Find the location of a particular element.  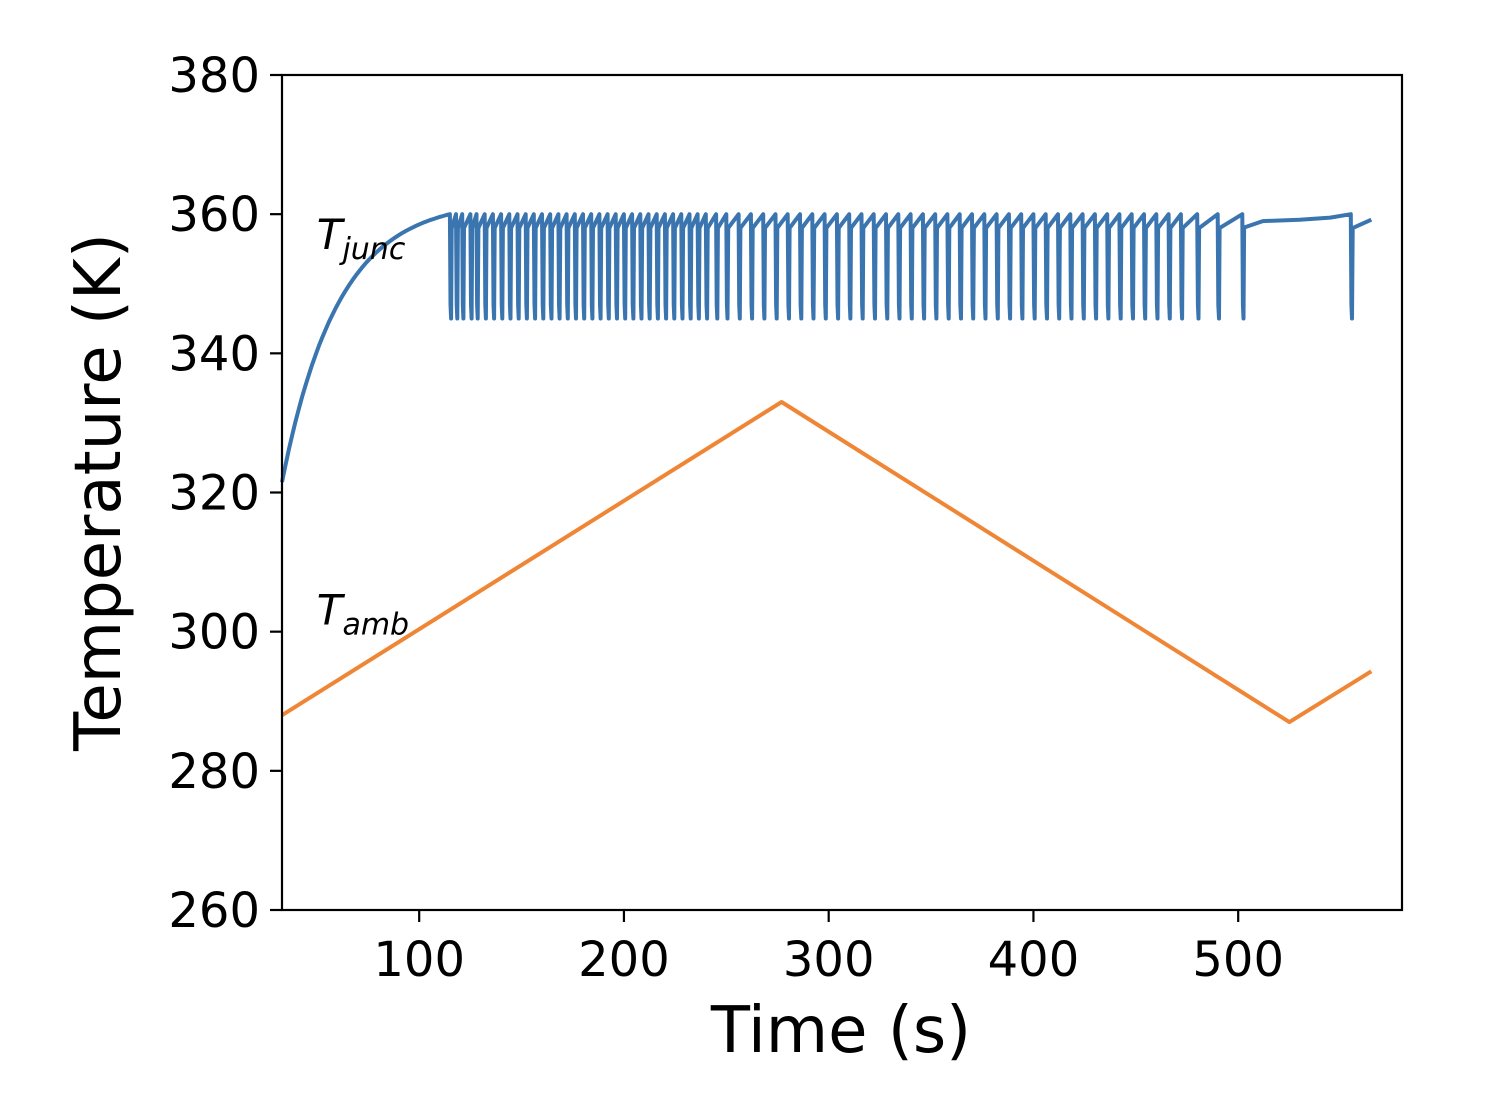

series-label-junc: Tjunc is located at coordinates (361, 238).